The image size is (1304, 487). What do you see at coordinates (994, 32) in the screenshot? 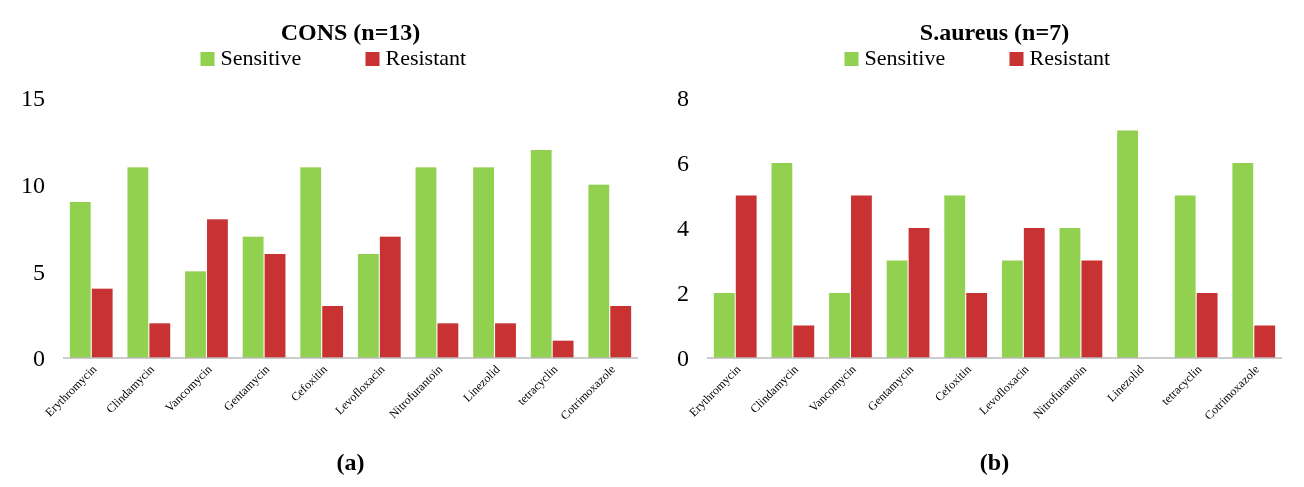
I see `chart-title: S.aureus (n=7)` at bounding box center [994, 32].